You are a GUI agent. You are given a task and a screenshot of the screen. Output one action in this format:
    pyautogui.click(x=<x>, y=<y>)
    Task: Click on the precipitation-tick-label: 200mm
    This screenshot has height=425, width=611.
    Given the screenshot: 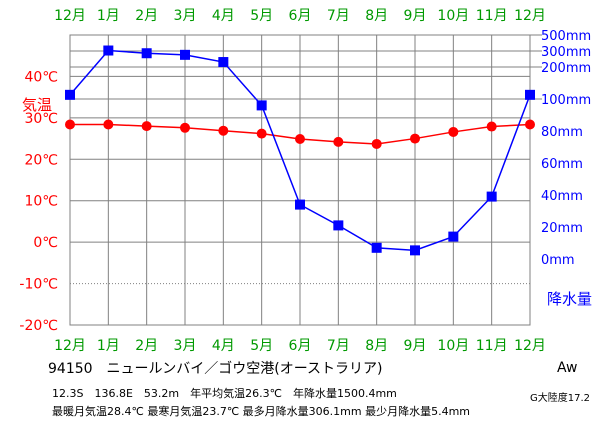 What is the action you would take?
    pyautogui.click(x=566, y=68)
    